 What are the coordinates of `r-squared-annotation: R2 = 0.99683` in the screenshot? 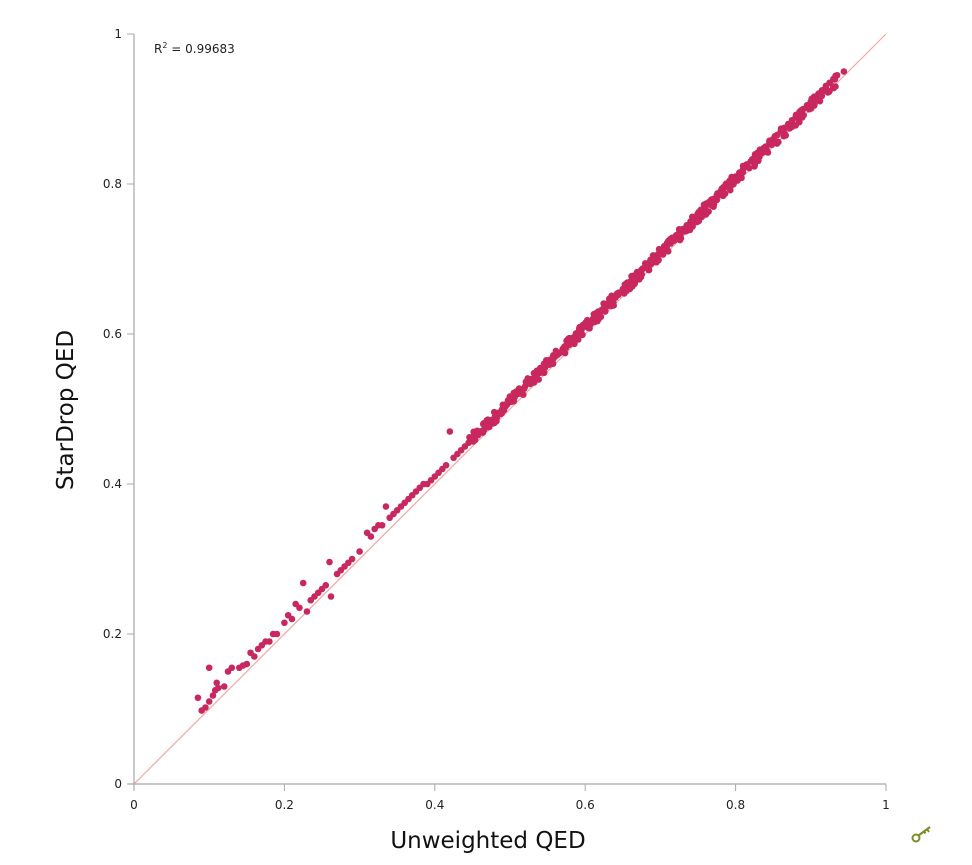 It's located at (194, 48).